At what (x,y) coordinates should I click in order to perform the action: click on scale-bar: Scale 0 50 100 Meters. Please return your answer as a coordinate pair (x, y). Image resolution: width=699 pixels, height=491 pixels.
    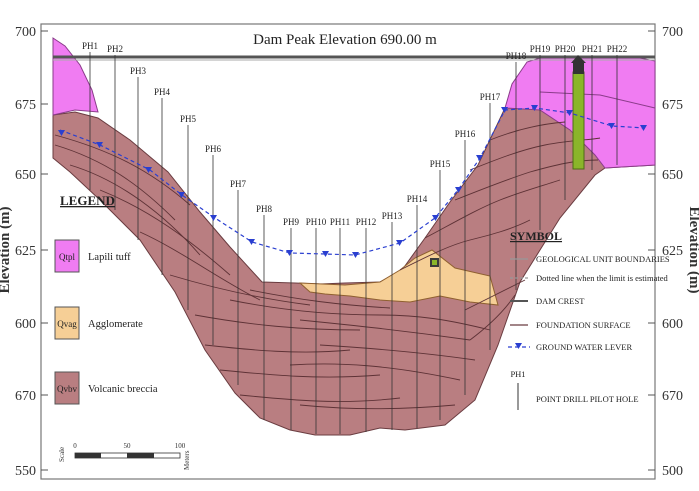
    Looking at the image, I should click on (124, 456).